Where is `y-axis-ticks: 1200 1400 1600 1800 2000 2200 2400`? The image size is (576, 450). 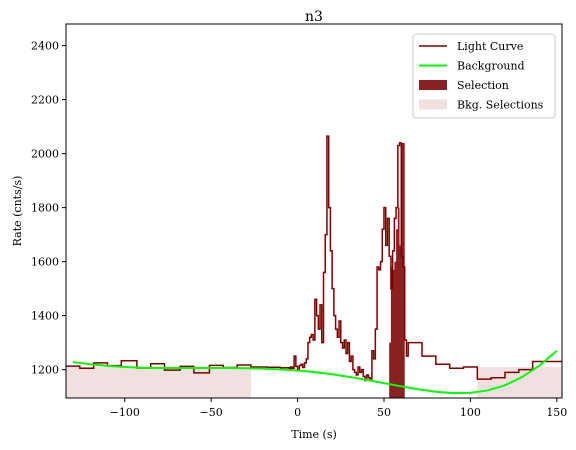 y-axis-ticks: 1200 1400 1600 1800 2000 2200 2400 is located at coordinates (48, 208).